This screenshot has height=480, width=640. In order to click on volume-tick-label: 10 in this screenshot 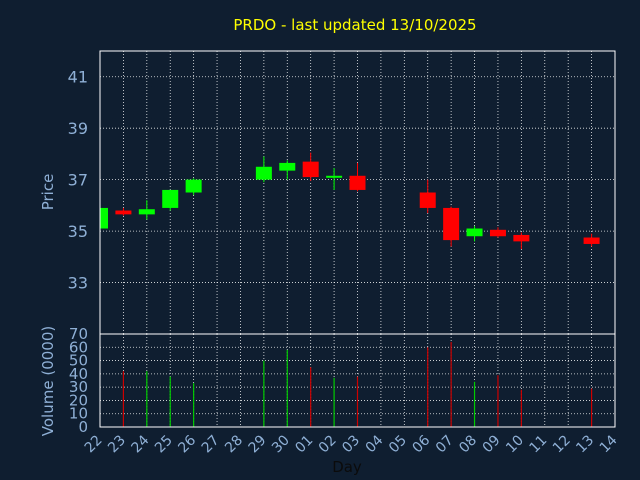, I will do `click(78, 414)`.